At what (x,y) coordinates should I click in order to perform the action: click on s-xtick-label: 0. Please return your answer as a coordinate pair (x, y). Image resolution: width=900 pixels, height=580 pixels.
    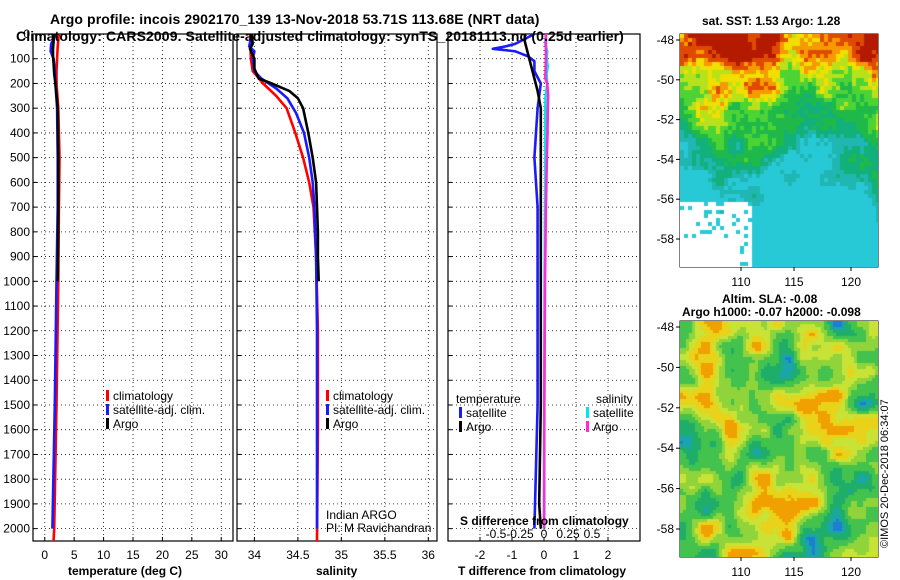
    Looking at the image, I should click on (544, 534).